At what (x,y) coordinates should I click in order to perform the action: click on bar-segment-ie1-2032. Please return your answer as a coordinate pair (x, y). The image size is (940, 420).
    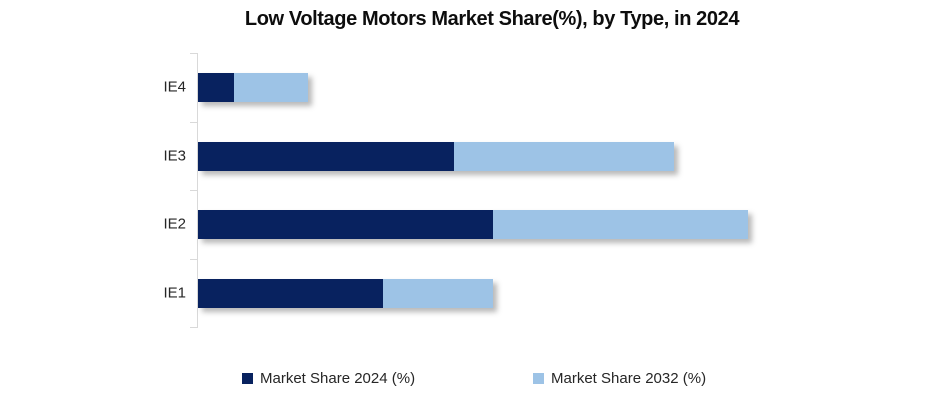
    Looking at the image, I should click on (437, 293).